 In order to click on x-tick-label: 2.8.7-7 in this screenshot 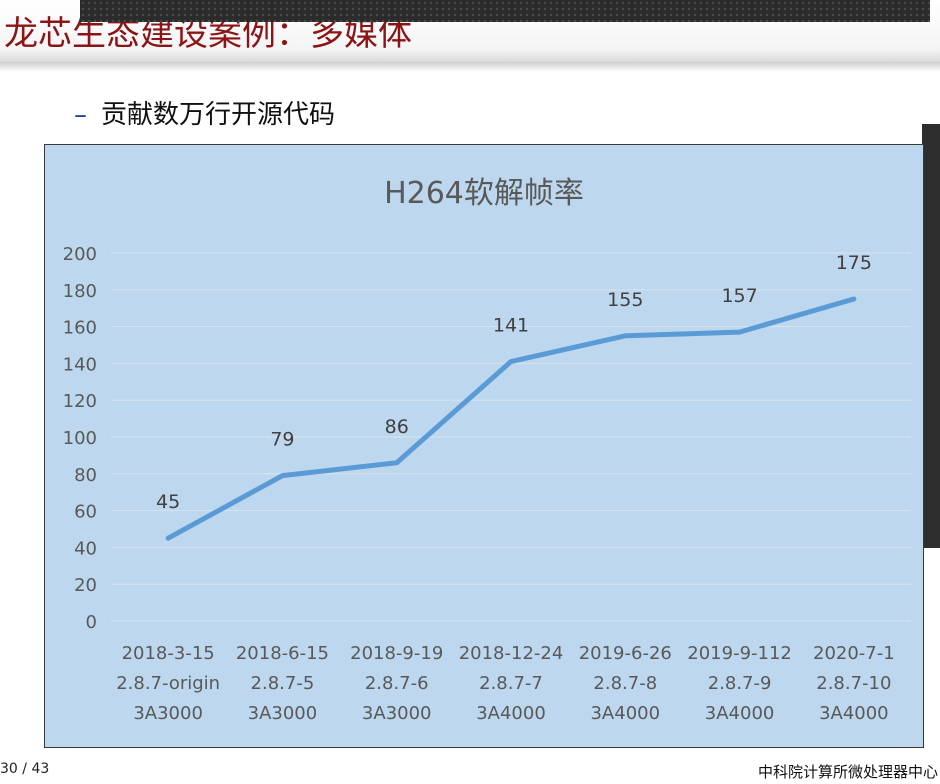, I will do `click(511, 683)`.